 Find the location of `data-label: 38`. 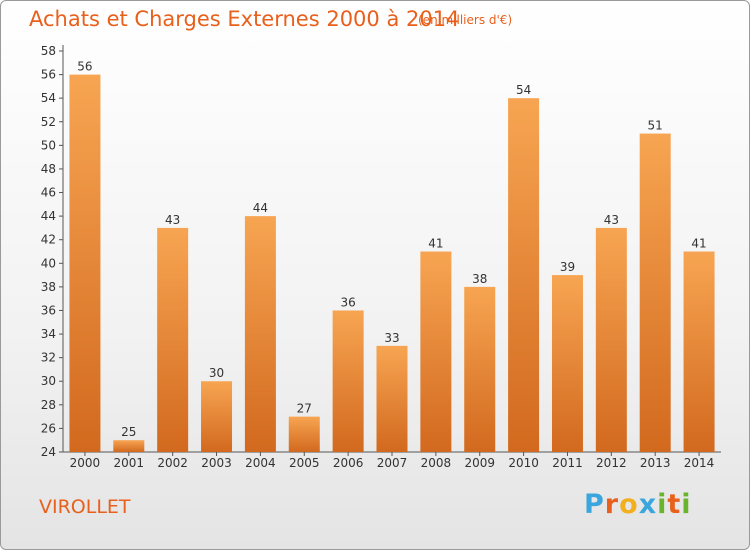

data-label: 38 is located at coordinates (479, 279).